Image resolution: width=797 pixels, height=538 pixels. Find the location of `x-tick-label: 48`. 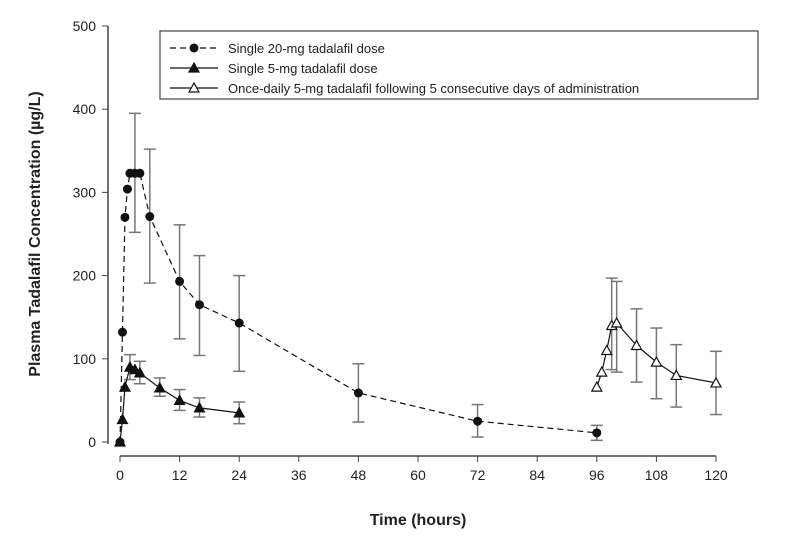

x-tick-label: 48 is located at coordinates (359, 475).